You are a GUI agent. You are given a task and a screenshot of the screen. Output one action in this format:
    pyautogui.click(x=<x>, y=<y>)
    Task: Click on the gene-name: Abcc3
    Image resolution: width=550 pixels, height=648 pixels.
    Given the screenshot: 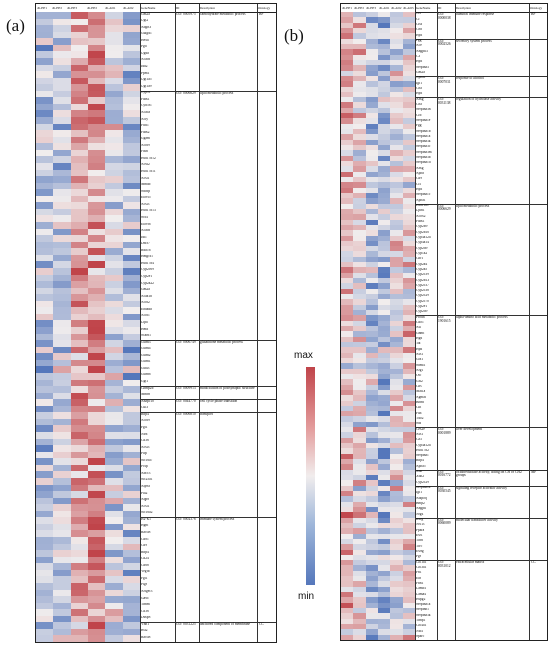 What is the action you would take?
    pyautogui.click(x=146, y=473)
    